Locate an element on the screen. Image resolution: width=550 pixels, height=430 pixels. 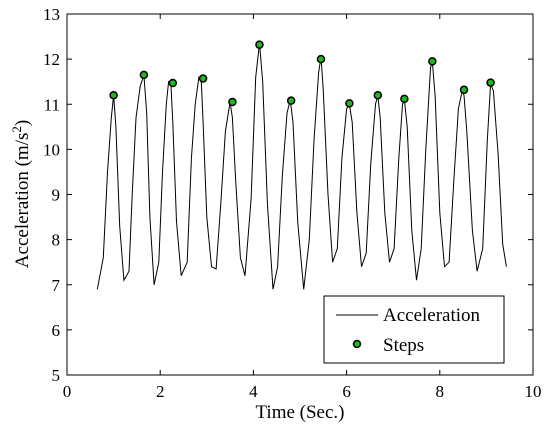
y-axis-title-main: Acceleration (m/s is located at coordinates (22, 201).